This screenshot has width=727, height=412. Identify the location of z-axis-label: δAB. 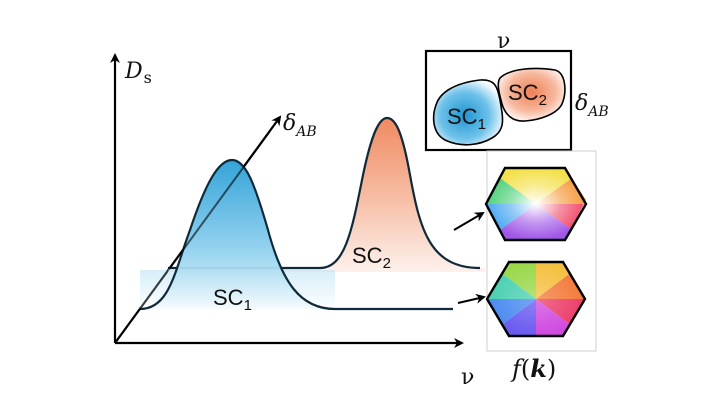
(300, 125).